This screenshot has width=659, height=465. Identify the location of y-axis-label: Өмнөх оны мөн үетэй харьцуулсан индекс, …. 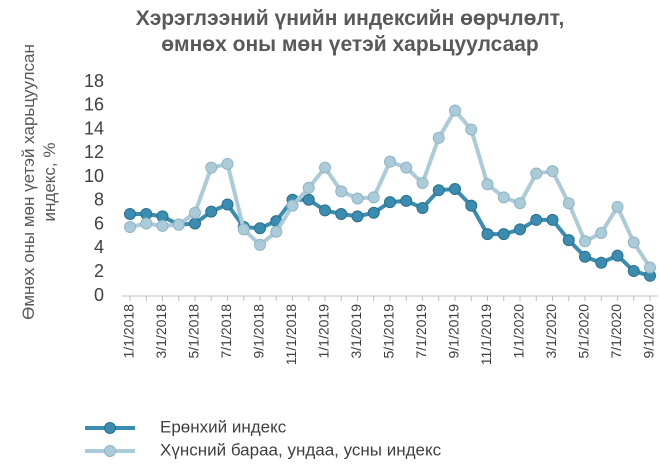
(39, 182).